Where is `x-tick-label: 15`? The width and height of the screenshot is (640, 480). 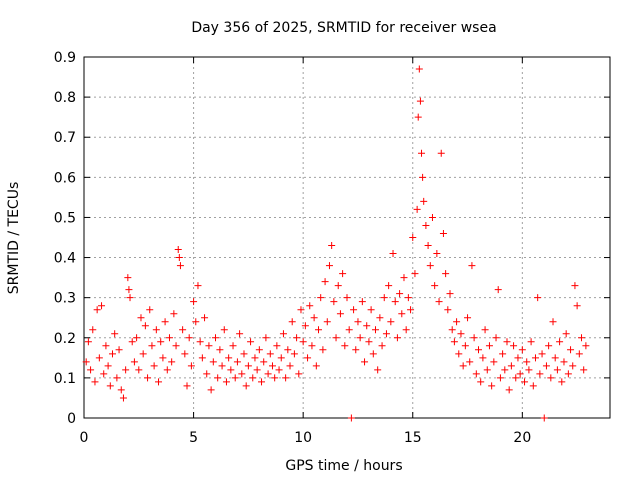 x-tick-label: 15 is located at coordinates (413, 438).